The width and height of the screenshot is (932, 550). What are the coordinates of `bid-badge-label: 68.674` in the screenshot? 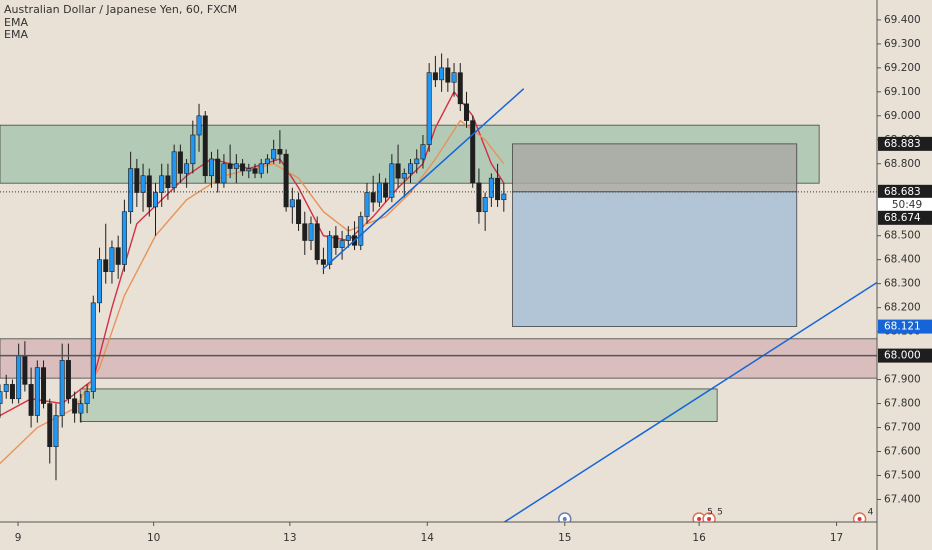 It's located at (902, 218).